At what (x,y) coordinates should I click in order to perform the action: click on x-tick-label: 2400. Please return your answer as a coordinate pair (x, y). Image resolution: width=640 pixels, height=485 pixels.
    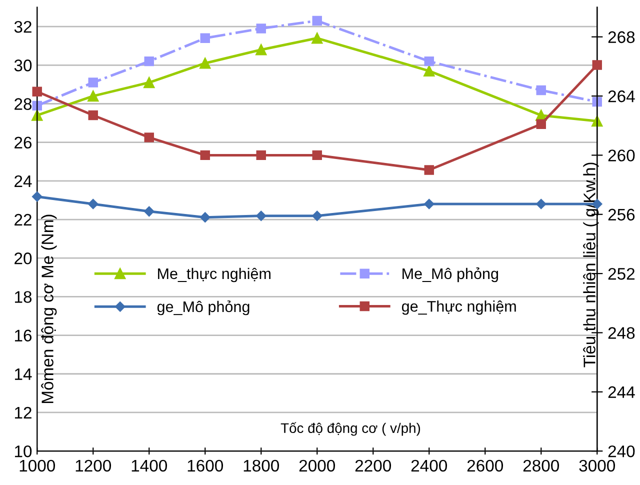
    Looking at the image, I should click on (429, 466).